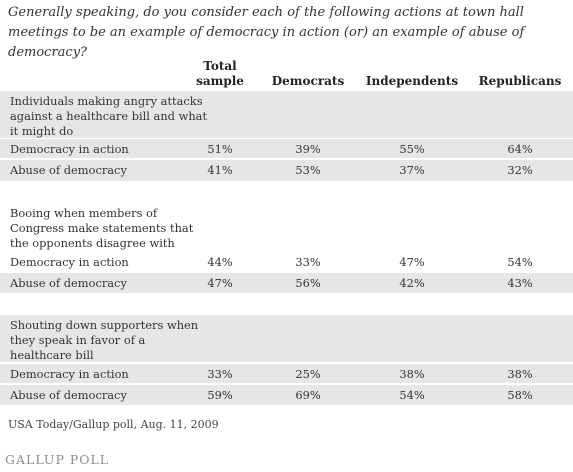 The width and height of the screenshot is (573, 472). Describe the element at coordinates (412, 81) in the screenshot. I see `column-header-independents: Independents` at that location.